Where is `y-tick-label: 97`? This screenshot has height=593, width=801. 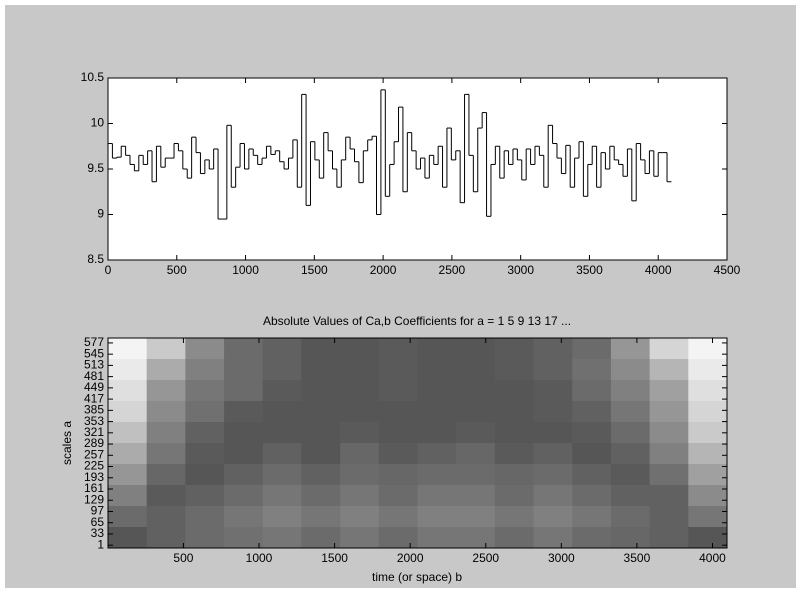
y-tick-label: 97 is located at coordinates (98, 511).